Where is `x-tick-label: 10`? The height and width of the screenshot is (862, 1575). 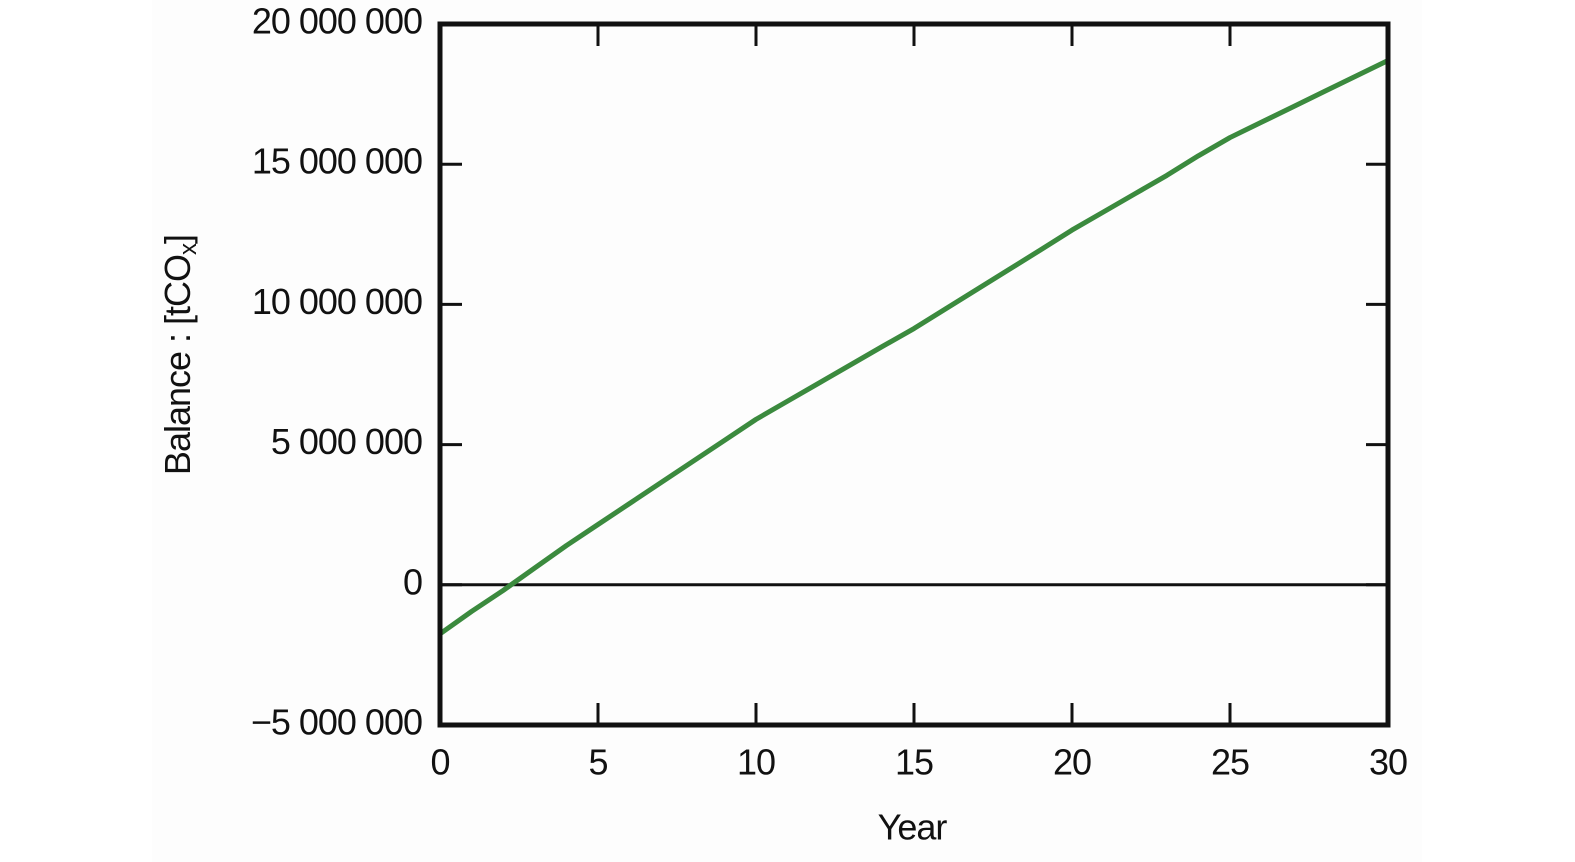 x-tick-label: 10 is located at coordinates (756, 762).